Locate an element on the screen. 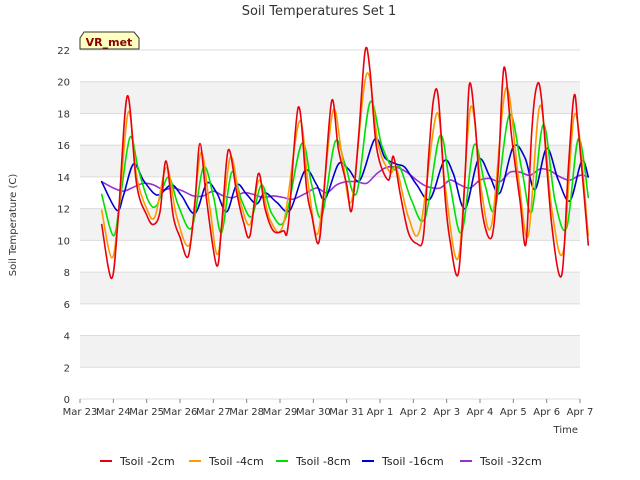 This screenshot has width=640, height=480. y-tick-label: 12 is located at coordinates (63, 210).